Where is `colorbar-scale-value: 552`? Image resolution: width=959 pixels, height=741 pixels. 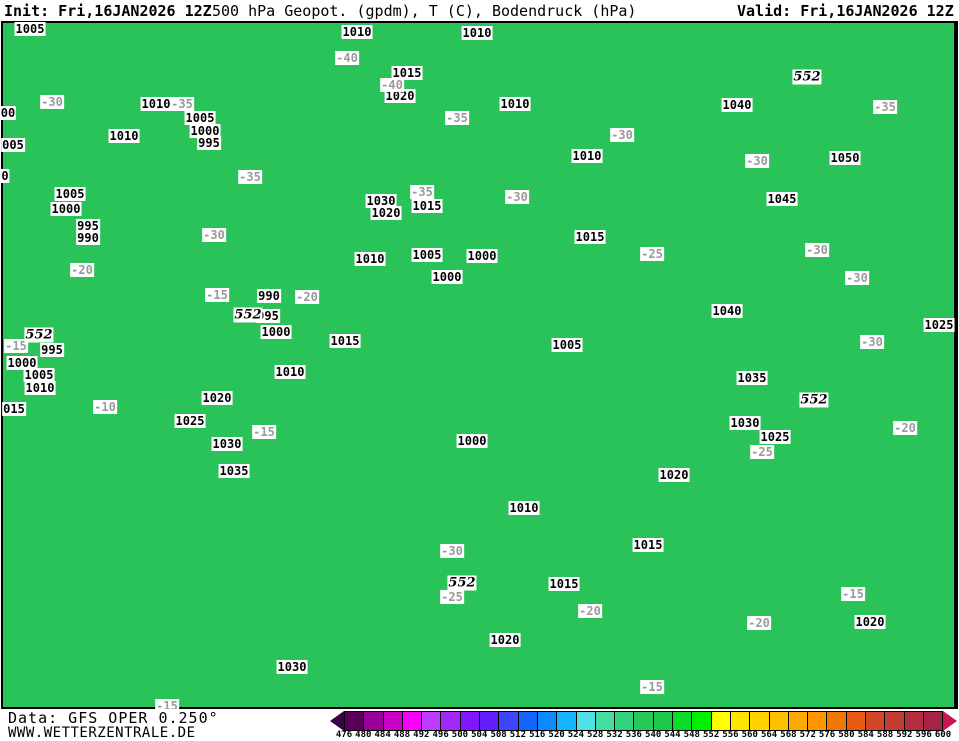 colorbar-scale-value: 552 is located at coordinates (711, 735).